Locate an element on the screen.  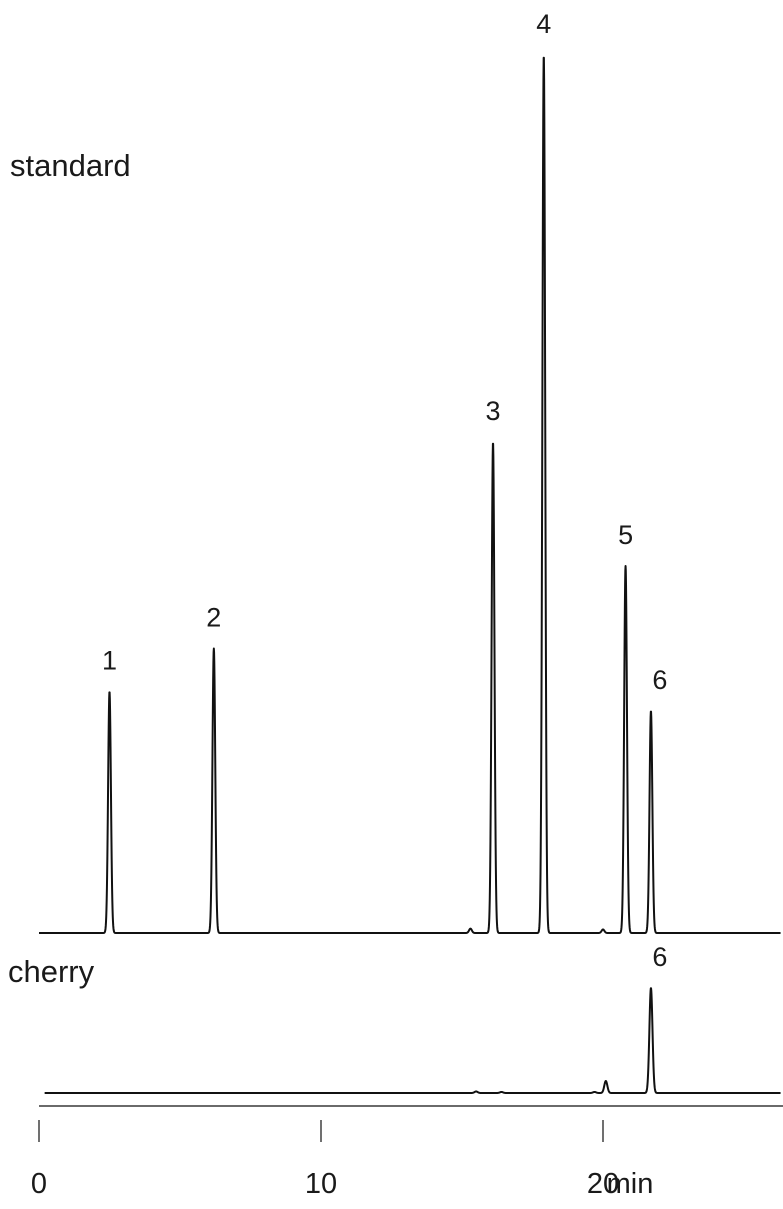
x-axis: 0 10 20 min is located at coordinates (407, 1152).